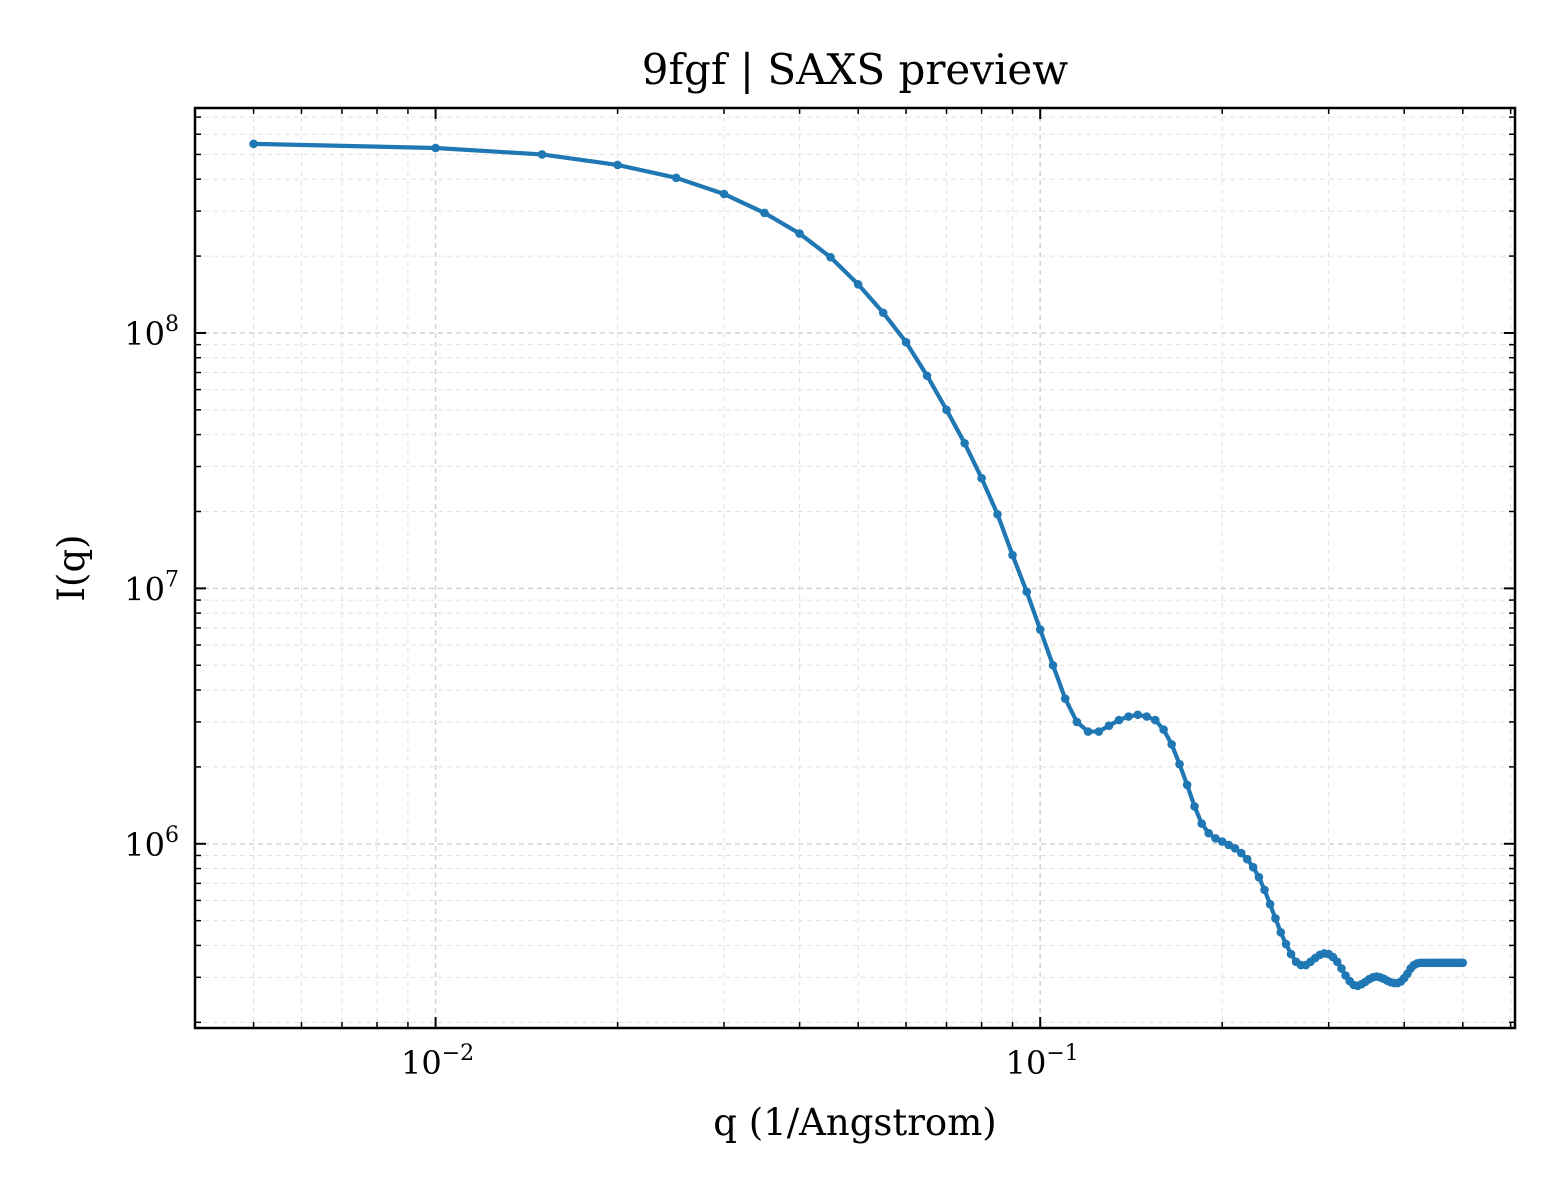  Describe the element at coordinates (71, 567) in the screenshot. I see `y-axis-label: I(q)` at that location.